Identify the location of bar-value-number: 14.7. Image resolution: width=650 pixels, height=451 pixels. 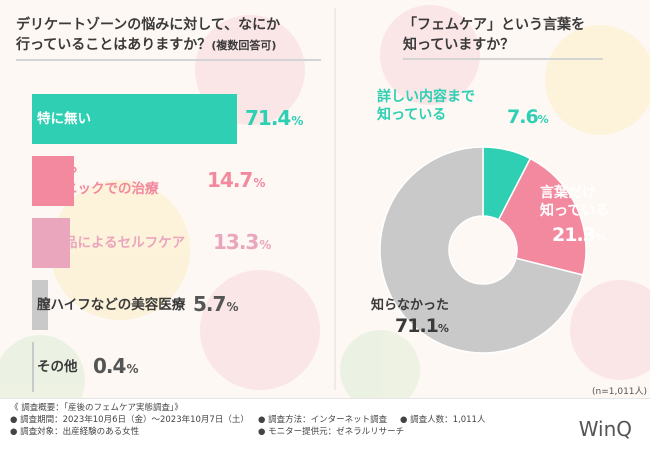
(230, 180).